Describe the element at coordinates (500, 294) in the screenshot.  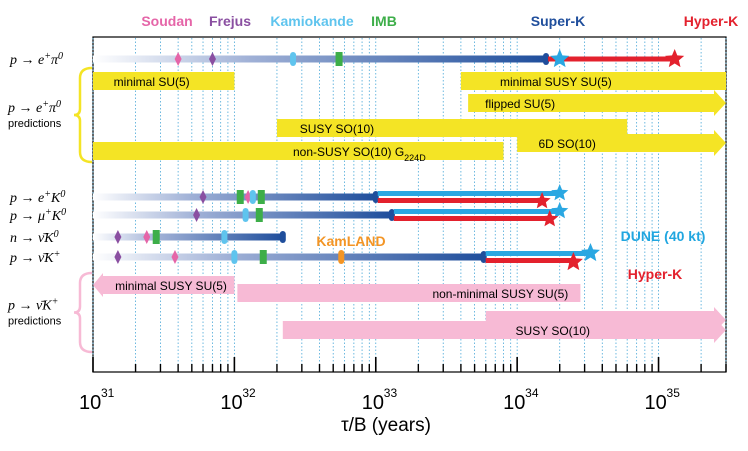
I see `prediction-bar-label: non-minimal SUSY SU(5)` at that location.